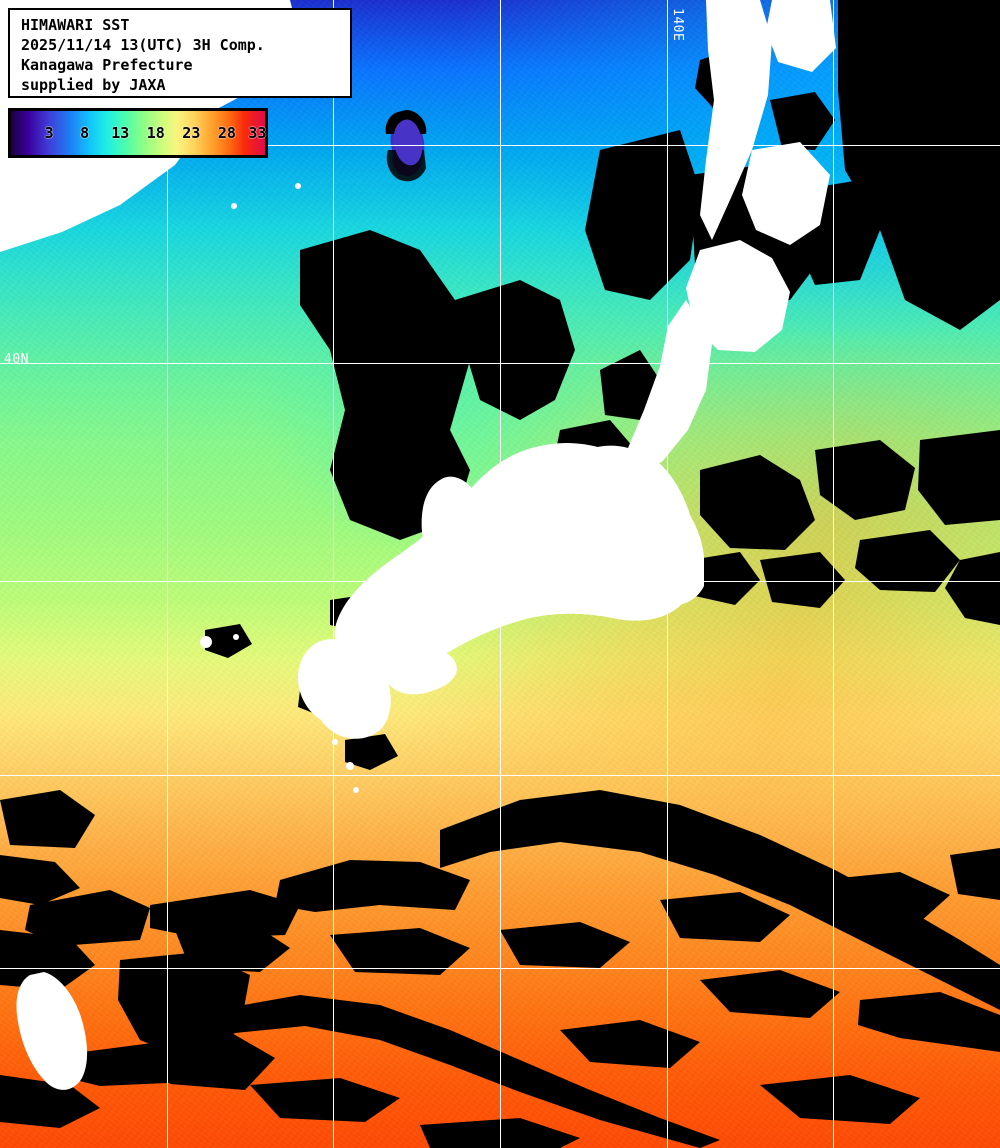 The image size is (1000, 1148). I want to click on colorbar-gradient, so click(138, 133).